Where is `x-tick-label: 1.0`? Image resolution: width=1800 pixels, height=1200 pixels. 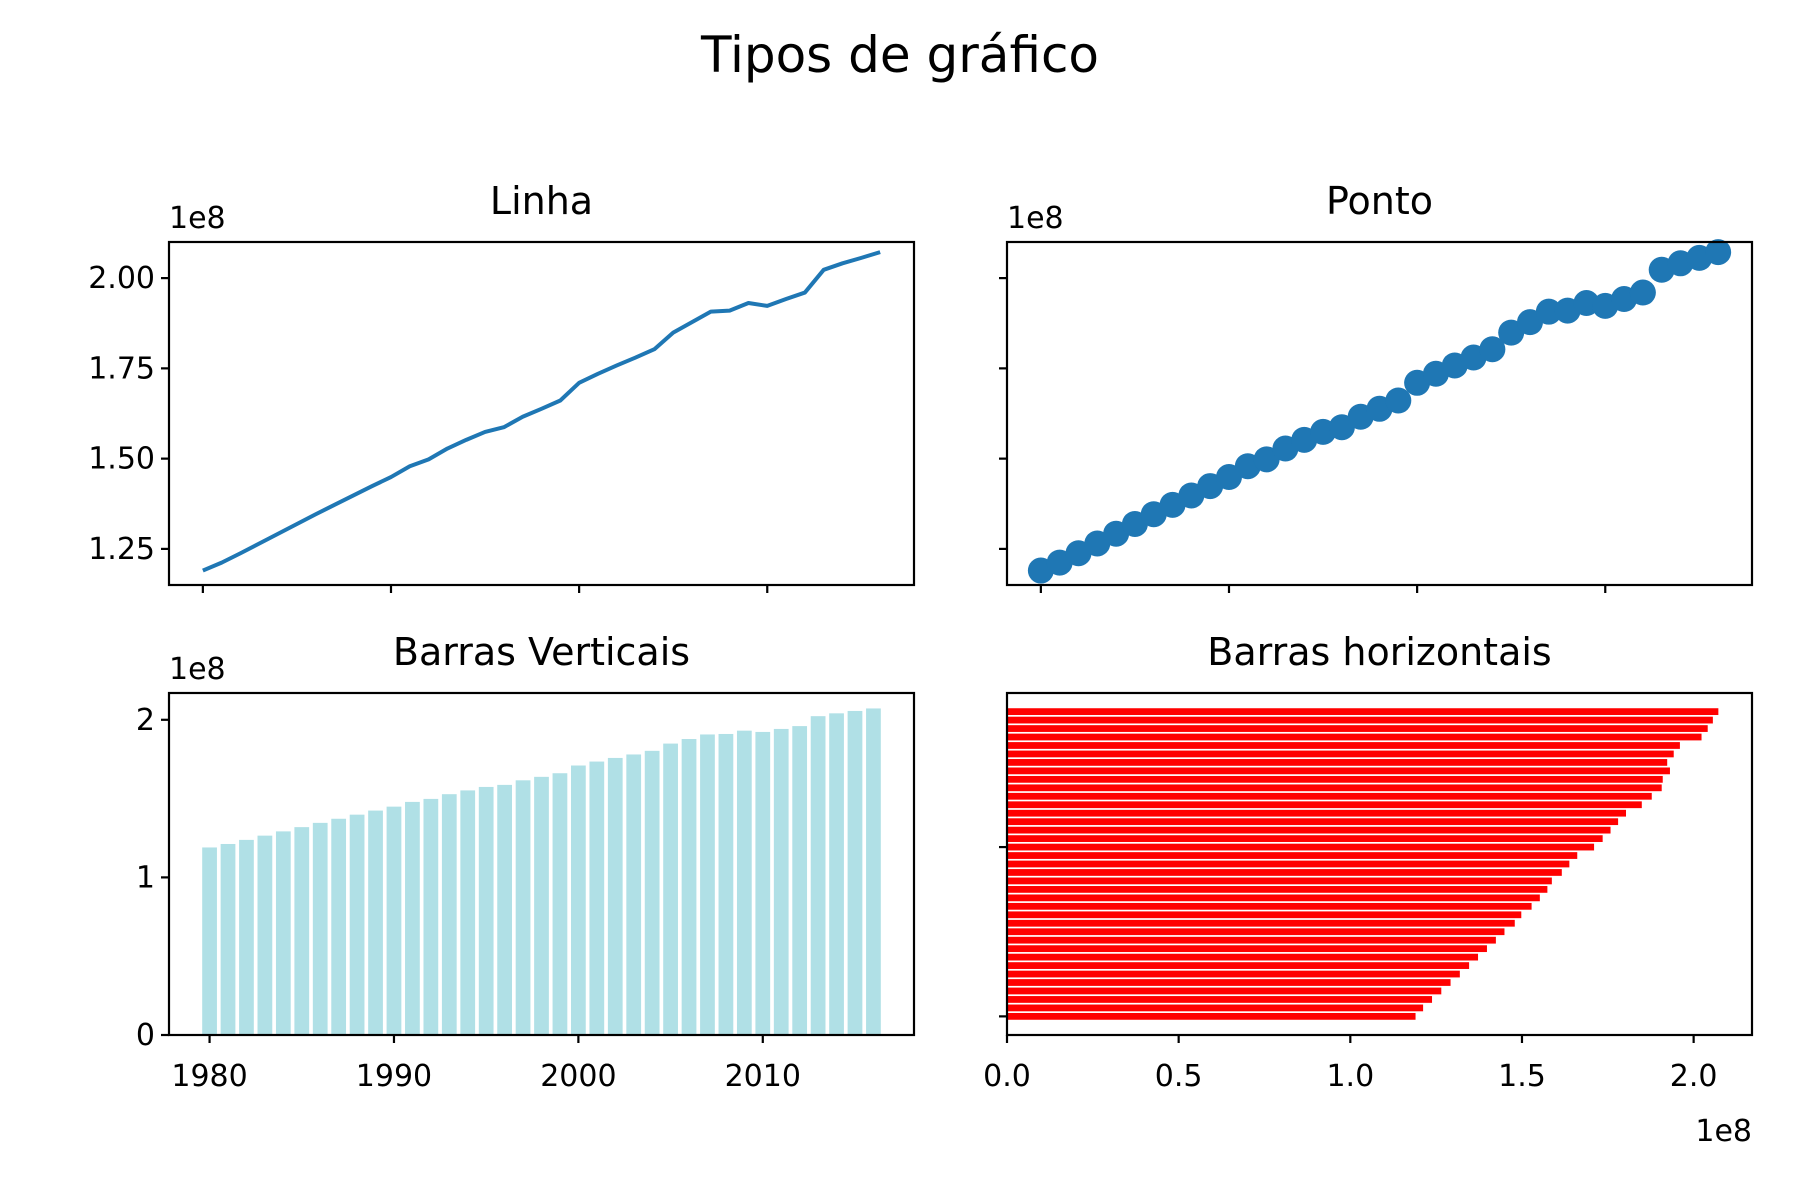
x-tick-label: 1.0 is located at coordinates (1350, 1076).